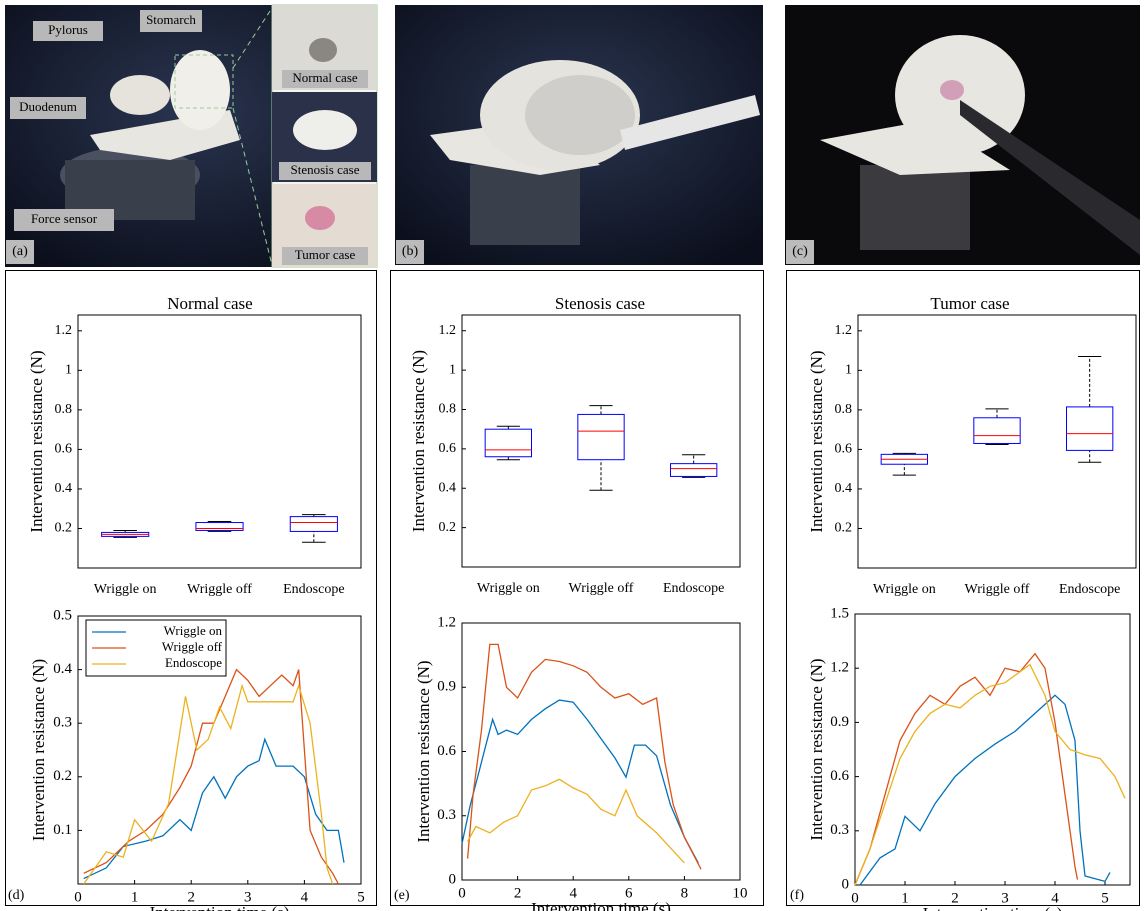  What do you see at coordinates (204, 81) in the screenshot?
I see `zoom-box` at bounding box center [204, 81].